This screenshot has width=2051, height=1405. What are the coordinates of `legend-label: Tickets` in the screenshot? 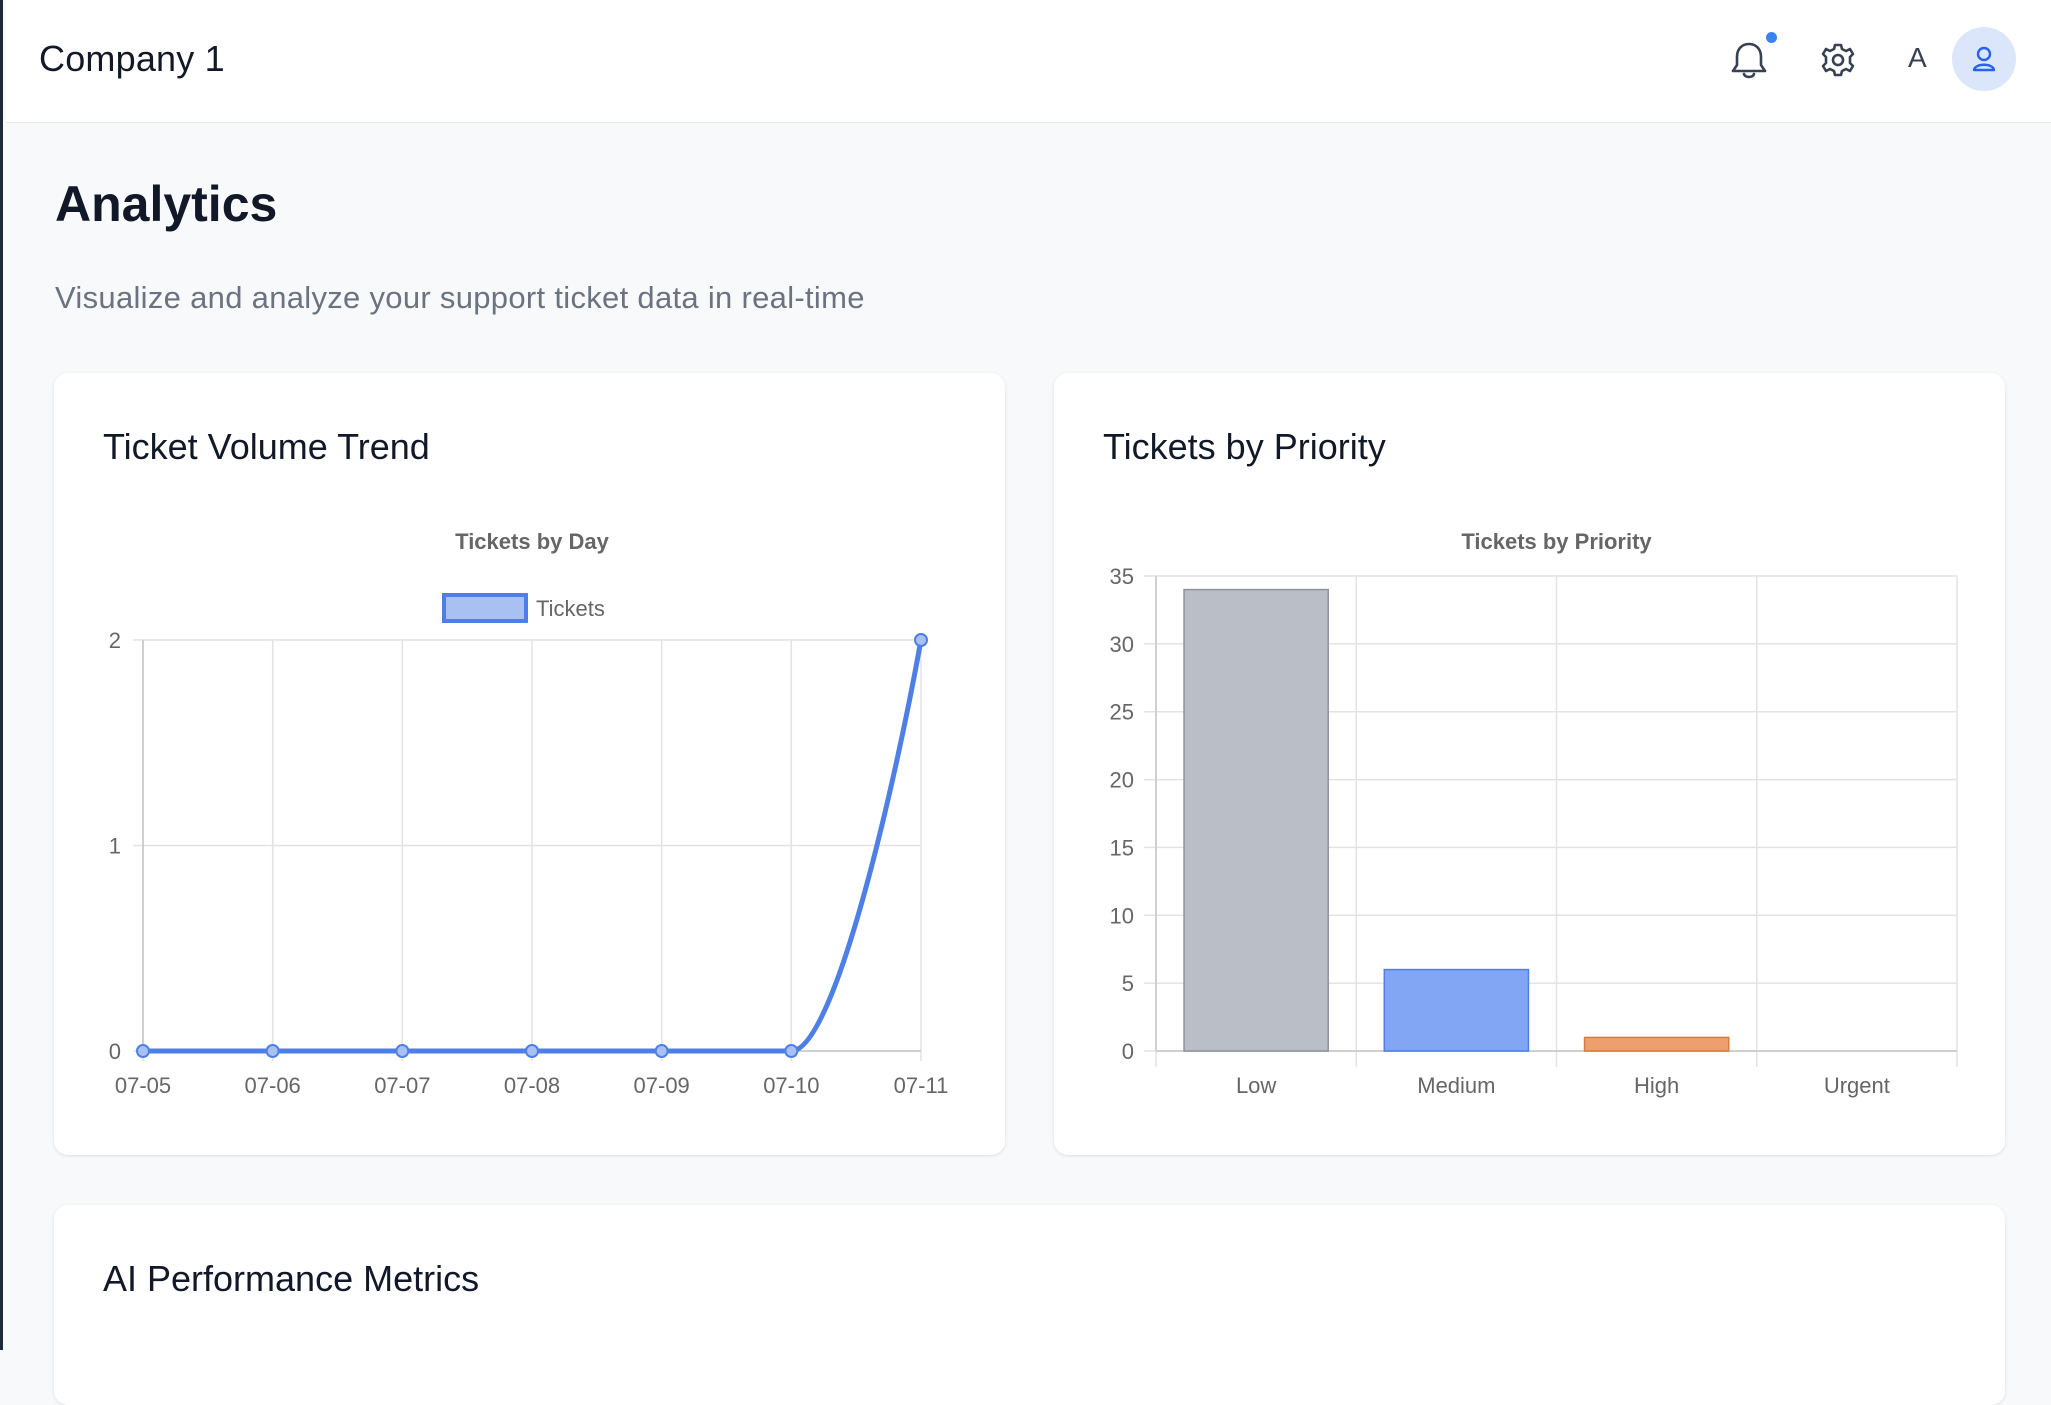 It's located at (570, 608).